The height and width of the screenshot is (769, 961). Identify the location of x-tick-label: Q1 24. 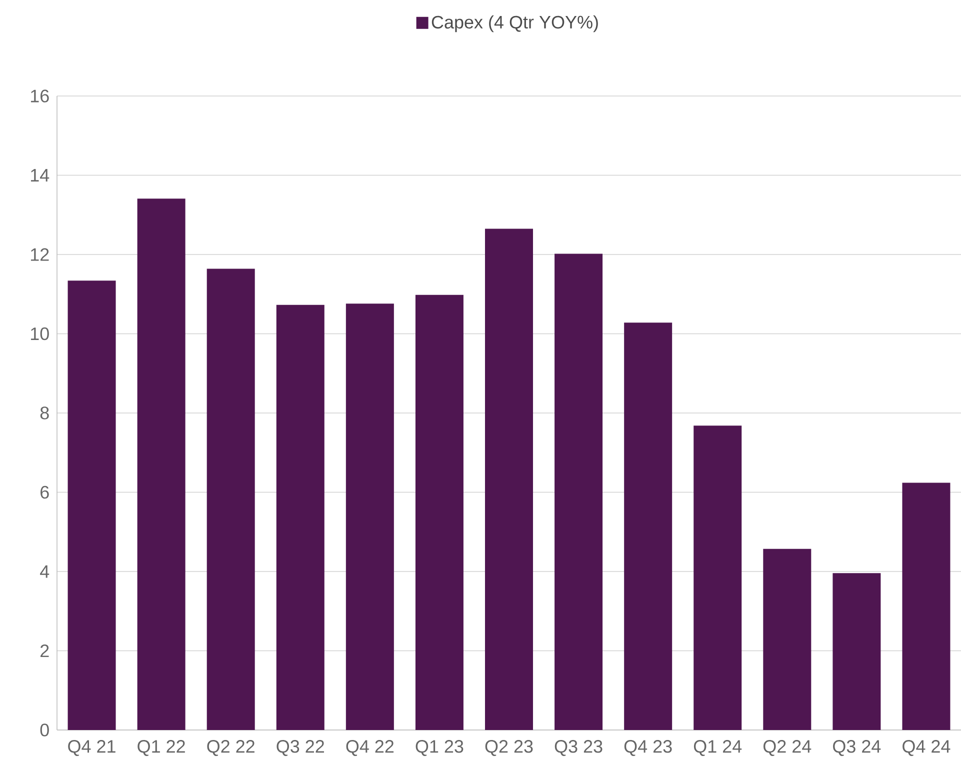
(718, 748).